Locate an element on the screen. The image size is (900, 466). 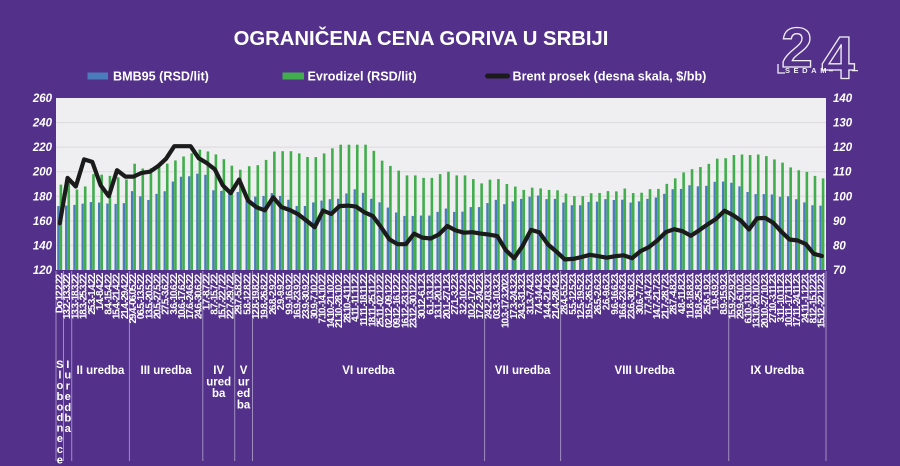
svg-text: 13.5.-20.5.22. is located at coordinates (149, 295).